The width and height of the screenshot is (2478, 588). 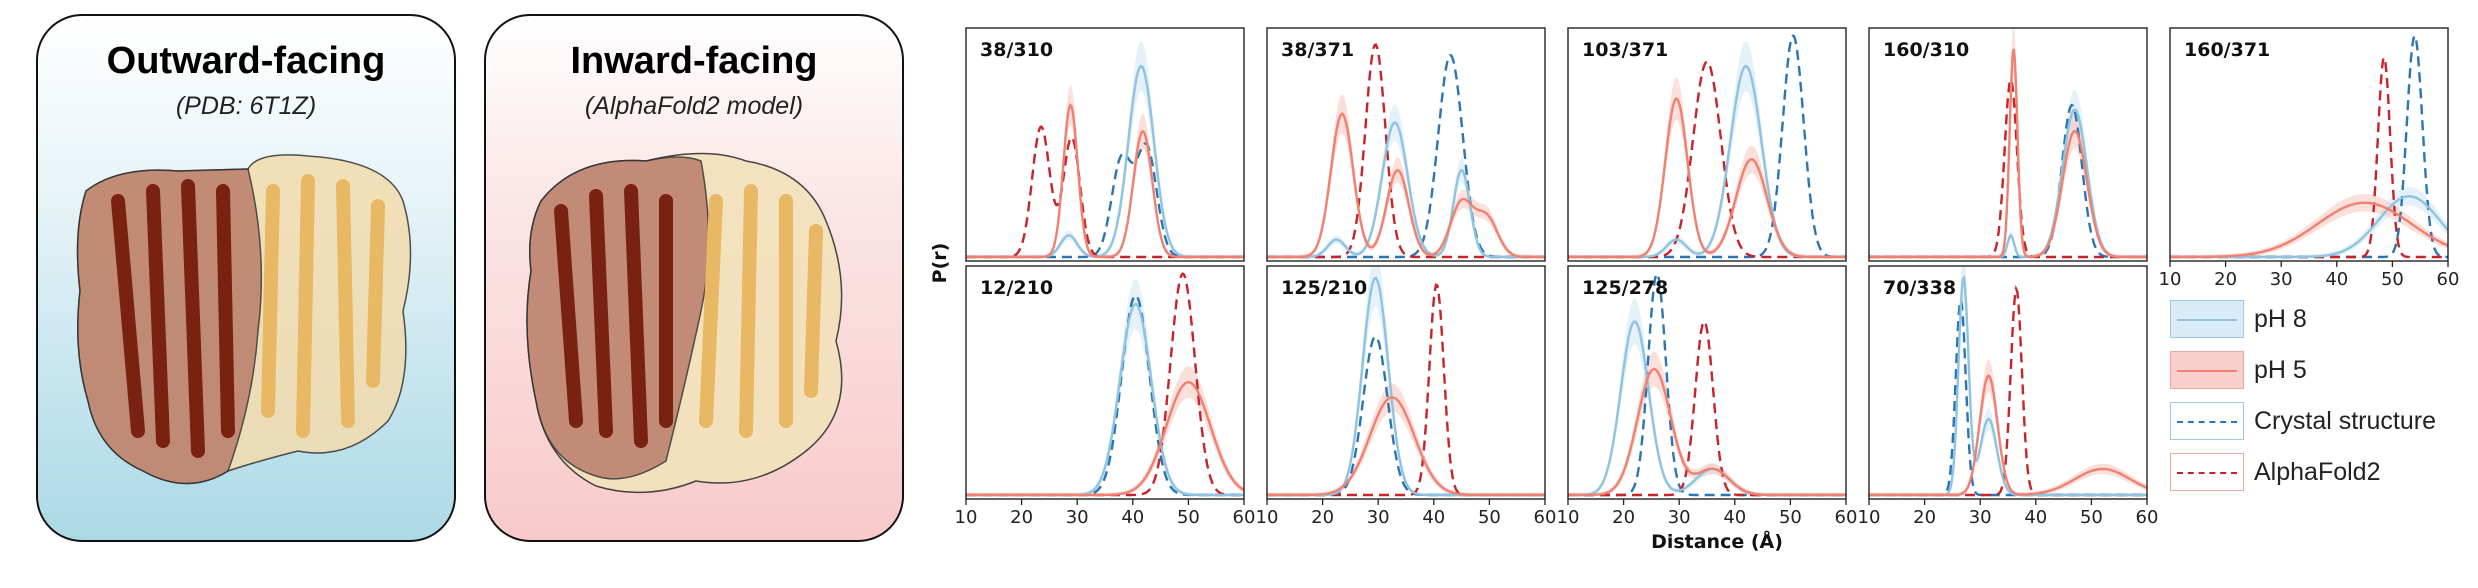 I want to click on panel-label: 125/278, so click(x=1625, y=288).